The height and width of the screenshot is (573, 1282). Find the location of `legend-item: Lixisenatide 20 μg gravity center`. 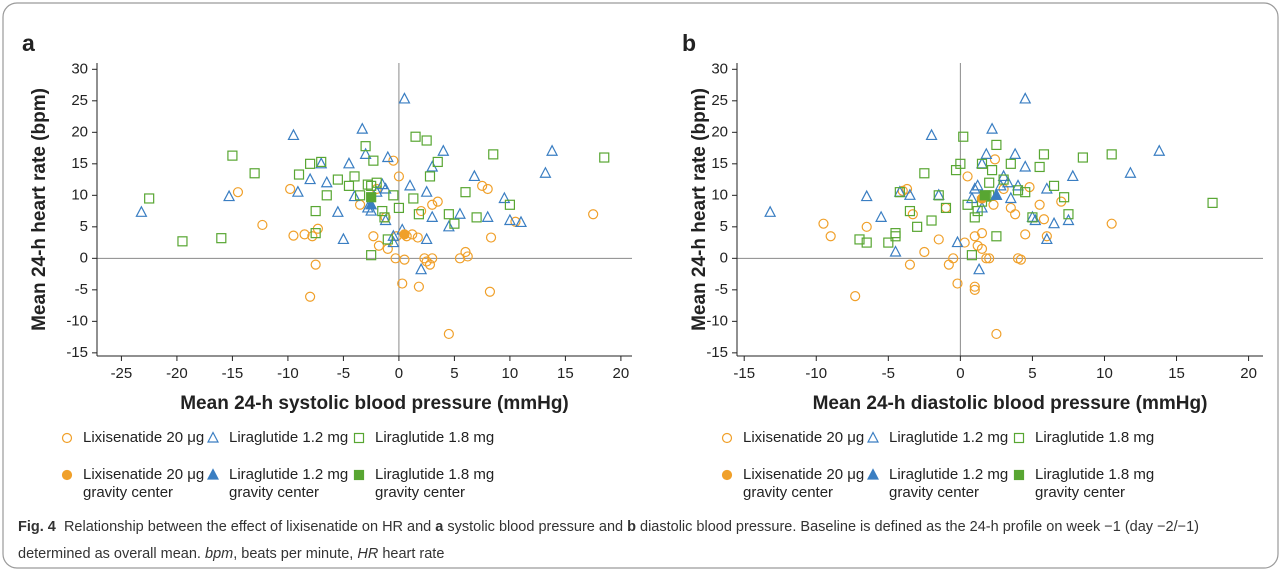

legend-item: Lixisenatide 20 μg gravity center is located at coordinates (794, 484).